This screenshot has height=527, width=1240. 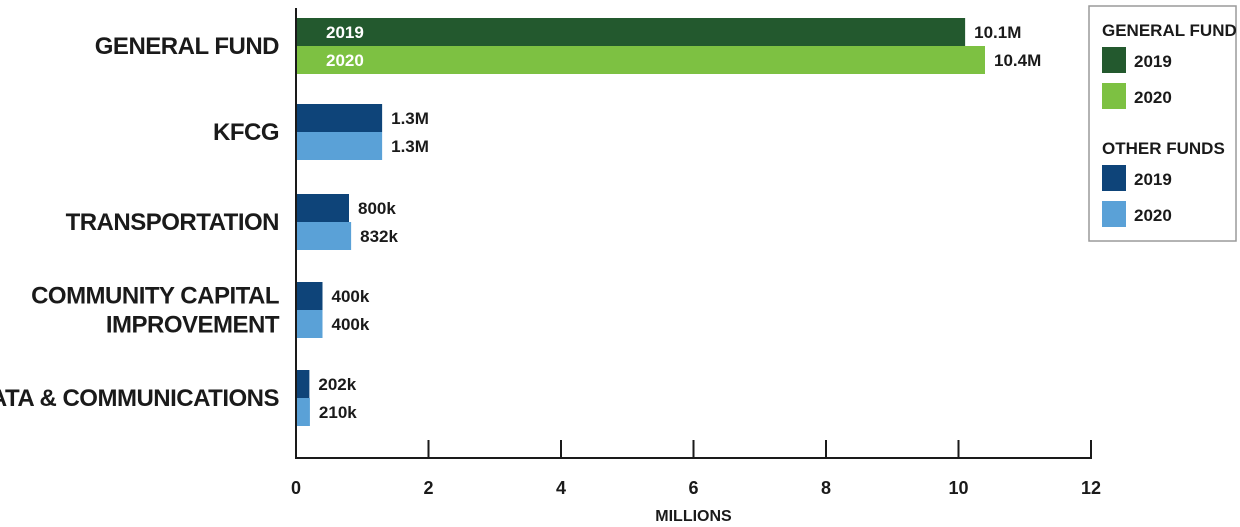 What do you see at coordinates (958, 488) in the screenshot?
I see `x-tick-label-10: 10` at bounding box center [958, 488].